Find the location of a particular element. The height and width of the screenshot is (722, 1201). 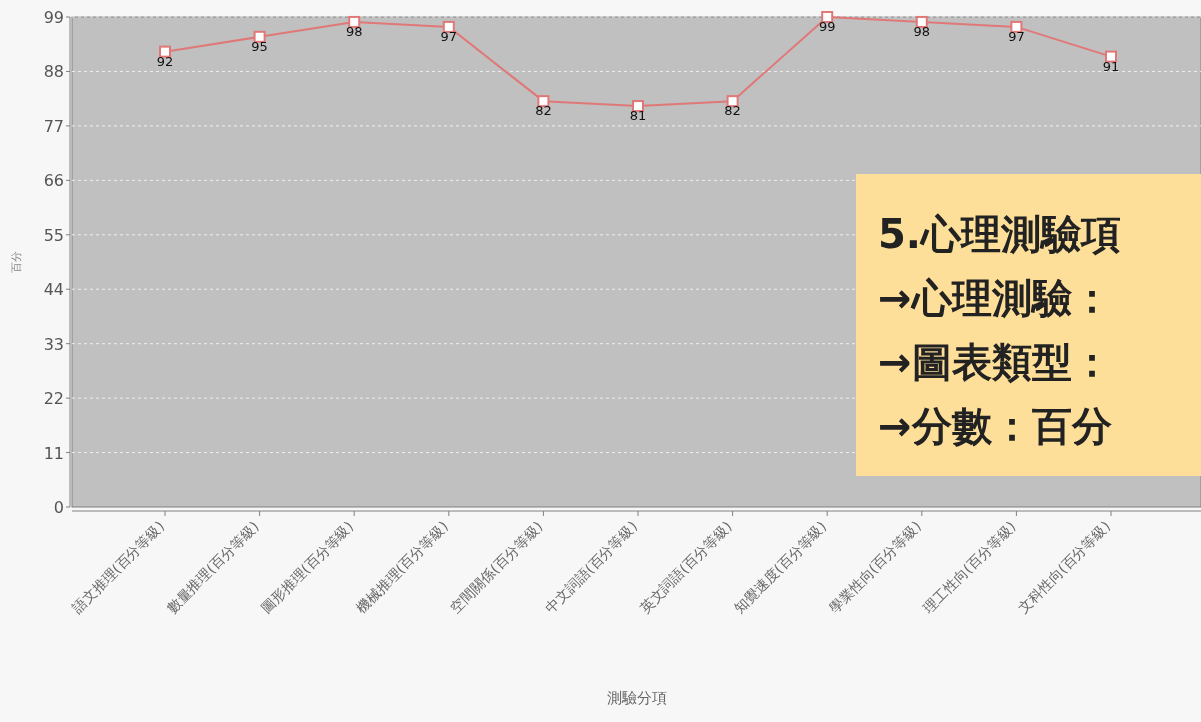

y-tick-label: 0 is located at coordinates (58, 507).